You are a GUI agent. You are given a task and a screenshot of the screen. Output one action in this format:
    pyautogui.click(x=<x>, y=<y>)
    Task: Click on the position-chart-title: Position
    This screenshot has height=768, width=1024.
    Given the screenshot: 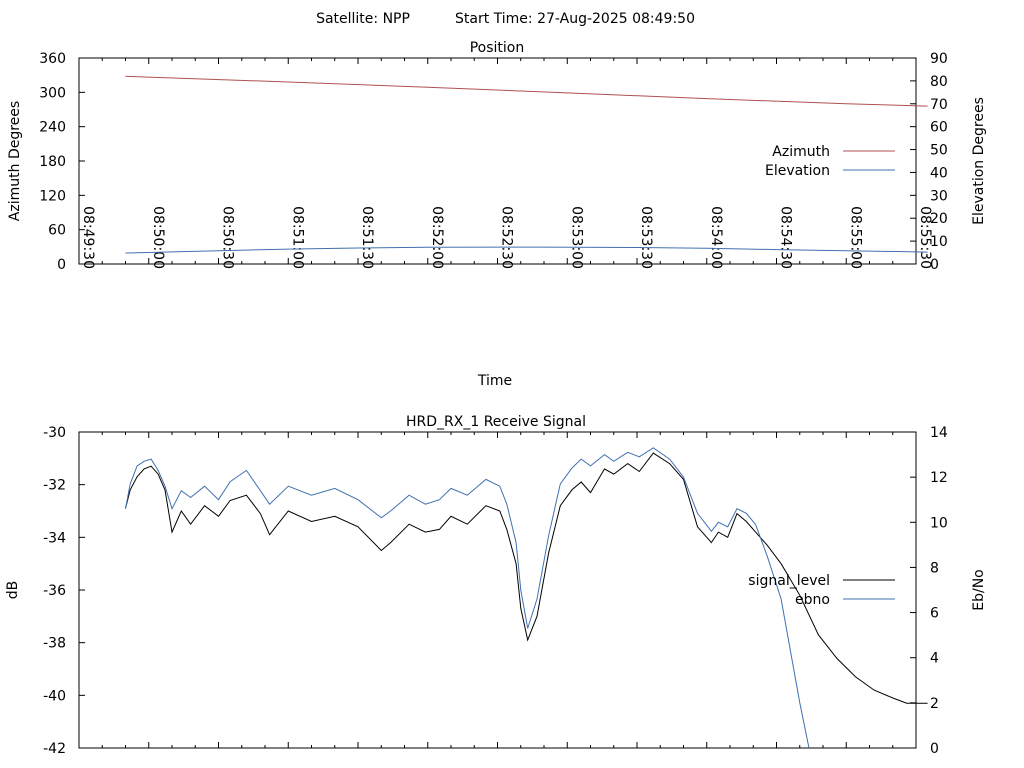 What is the action you would take?
    pyautogui.click(x=497, y=48)
    